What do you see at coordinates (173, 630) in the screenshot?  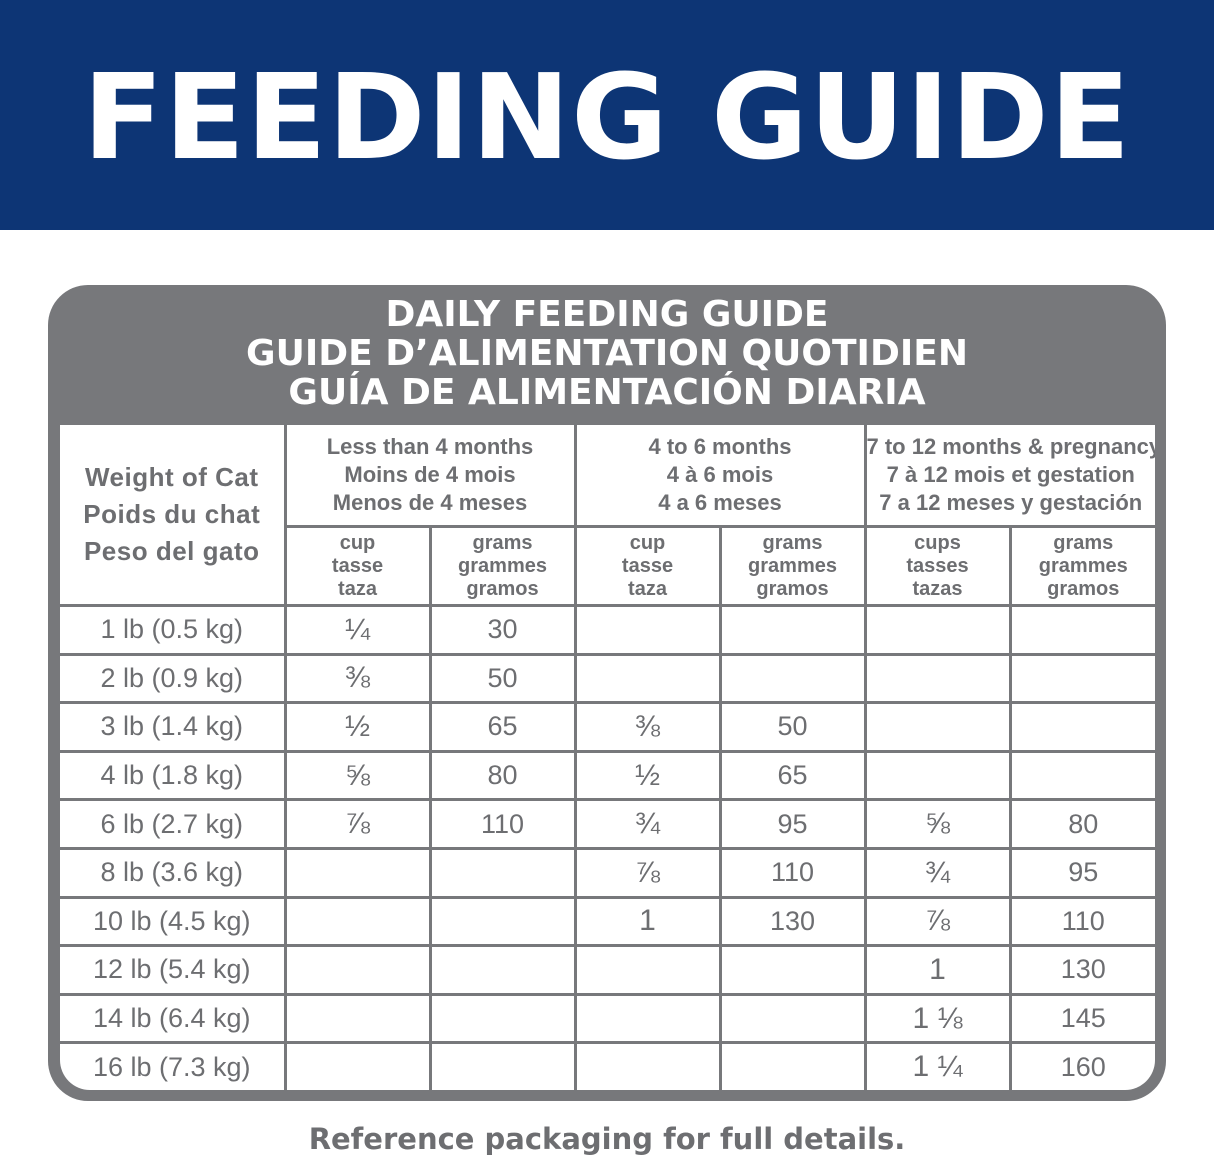 I see `weight-cell: 1 lb (0.5 kg)` at bounding box center [173, 630].